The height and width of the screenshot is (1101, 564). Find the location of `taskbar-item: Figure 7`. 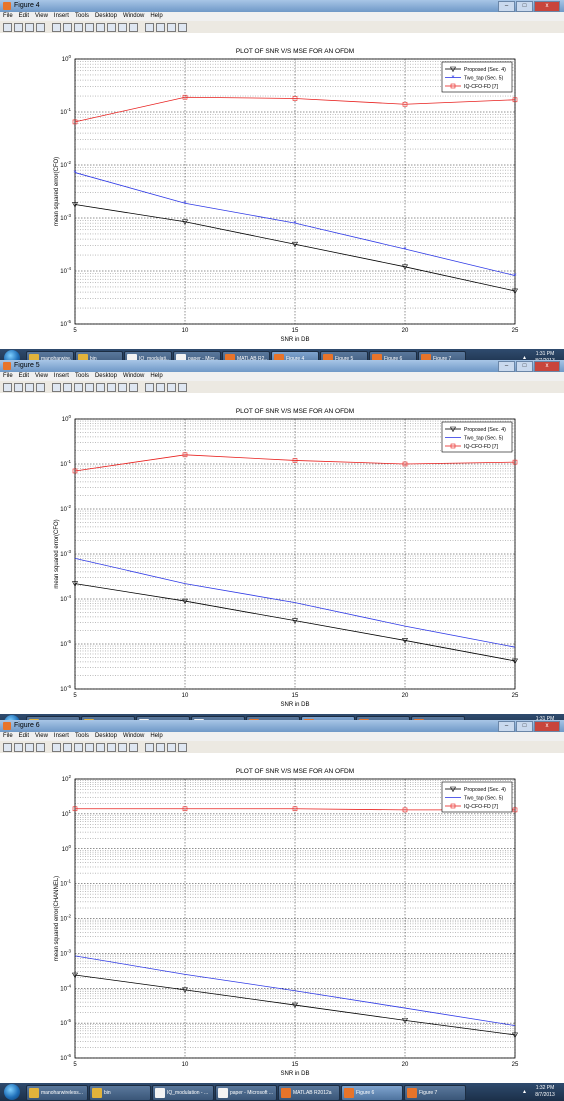

taskbar-item: Figure 7 is located at coordinates (435, 1093).